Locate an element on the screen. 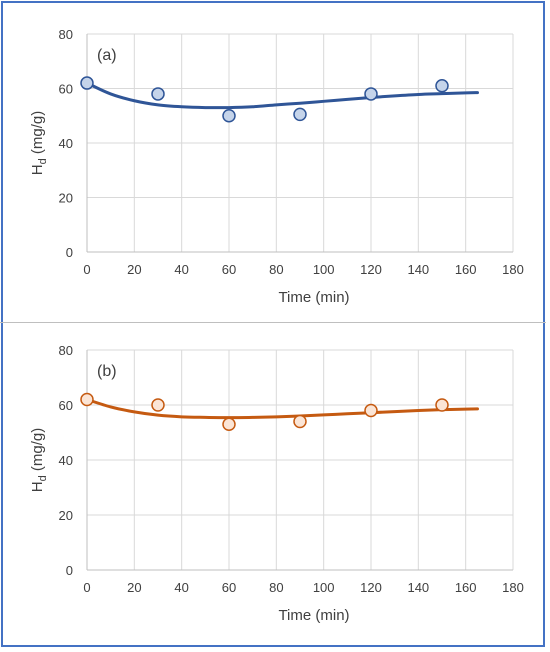 The image size is (550, 652). panel-label: (a) is located at coordinates (107, 55).